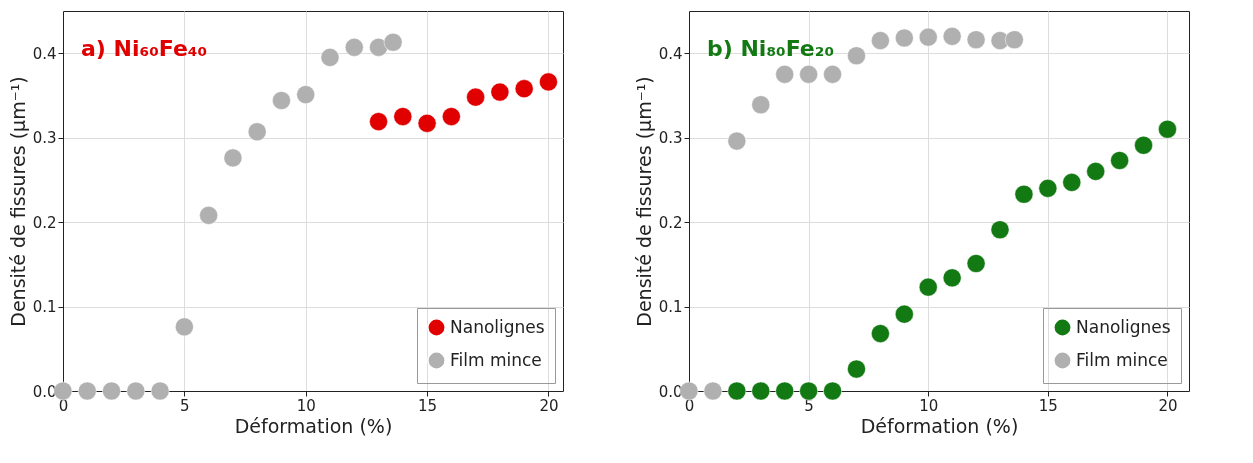  Describe the element at coordinates (144, 48) in the screenshot. I see `text: a) Ni₆₀Fe₄₀` at that location.